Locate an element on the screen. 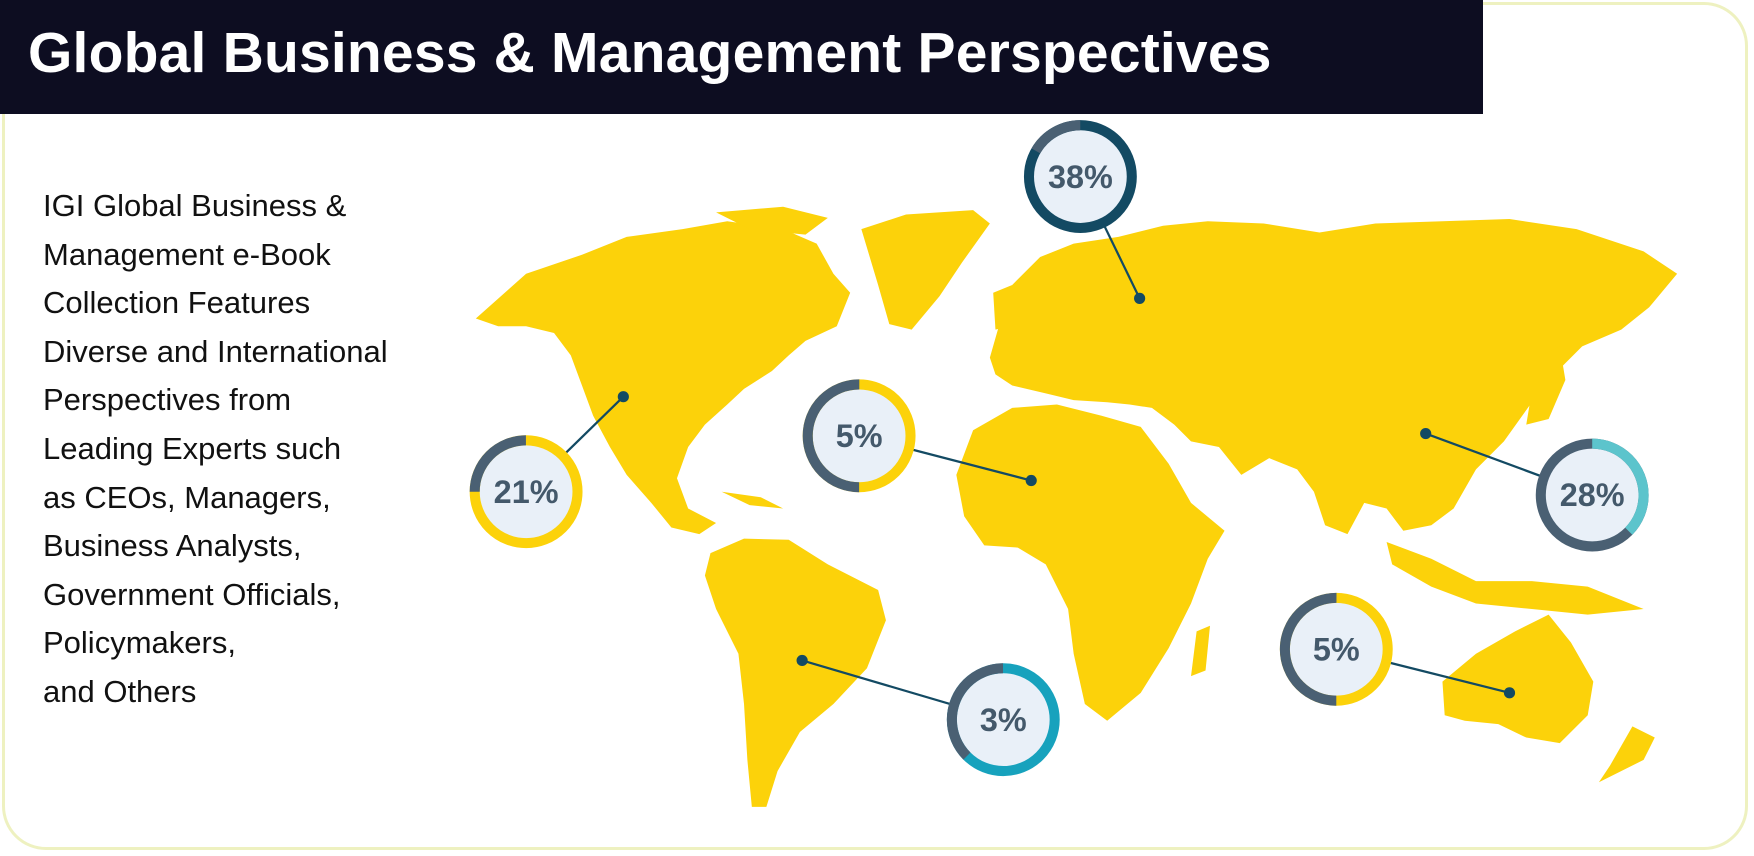  donut-europe: 38% is located at coordinates (1080, 176).